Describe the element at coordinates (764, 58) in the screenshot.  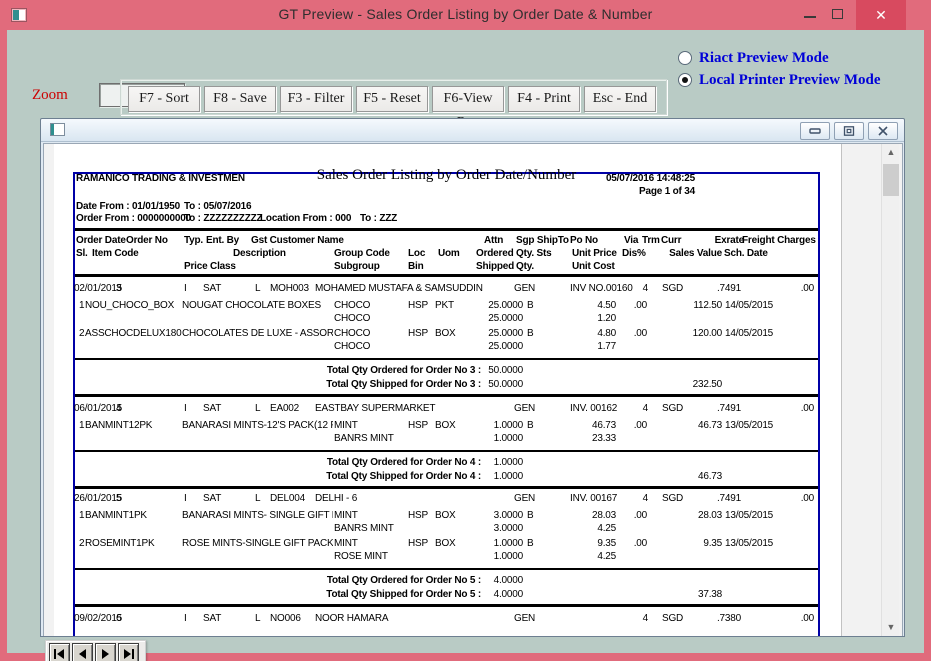
I see `radio-label: Riact Preview Mode` at that location.